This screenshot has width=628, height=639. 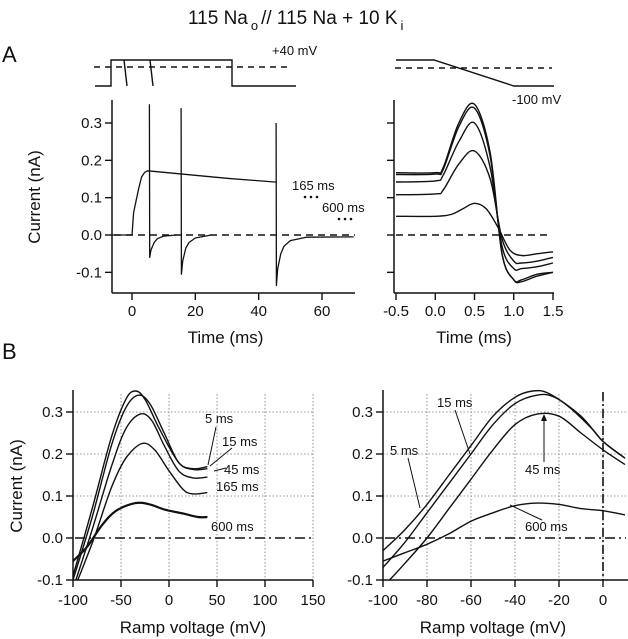 What do you see at coordinates (543, 469) in the screenshot?
I see `series-label-45ms-right: 45 ms` at bounding box center [543, 469].